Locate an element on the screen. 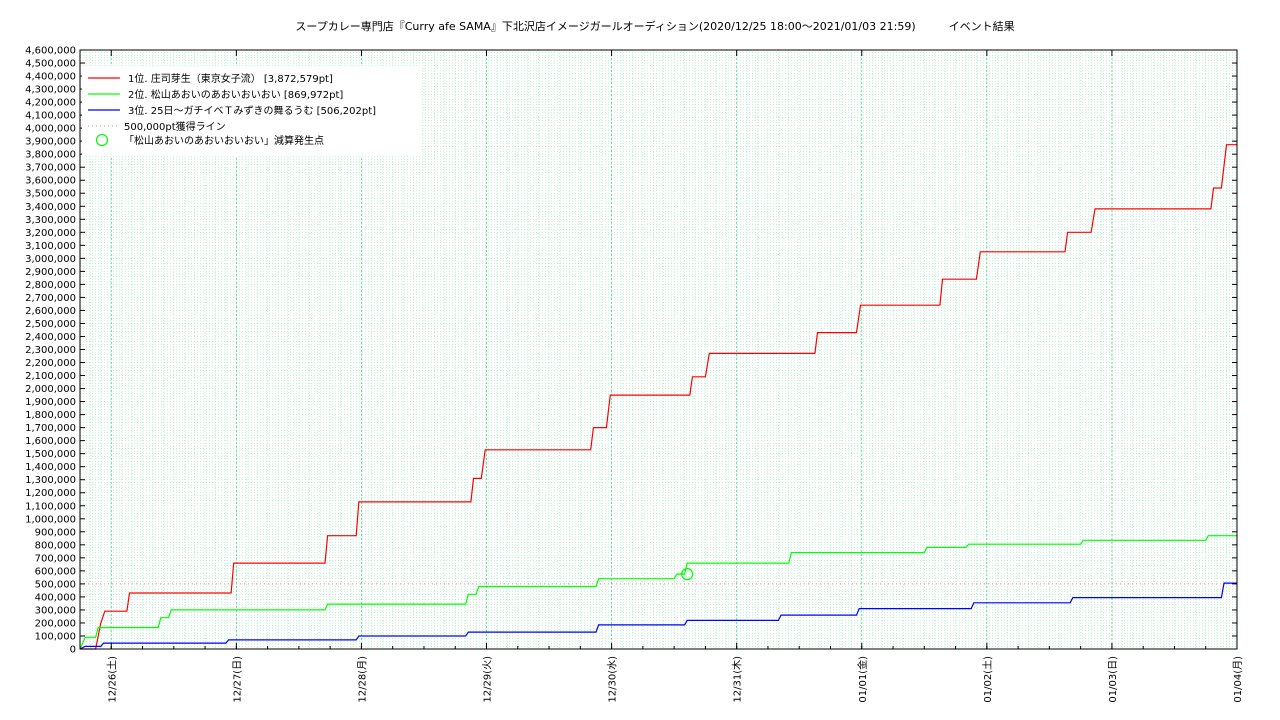 The width and height of the screenshot is (1280, 720). y-tick-label: 200,000 is located at coordinates (55, 623).